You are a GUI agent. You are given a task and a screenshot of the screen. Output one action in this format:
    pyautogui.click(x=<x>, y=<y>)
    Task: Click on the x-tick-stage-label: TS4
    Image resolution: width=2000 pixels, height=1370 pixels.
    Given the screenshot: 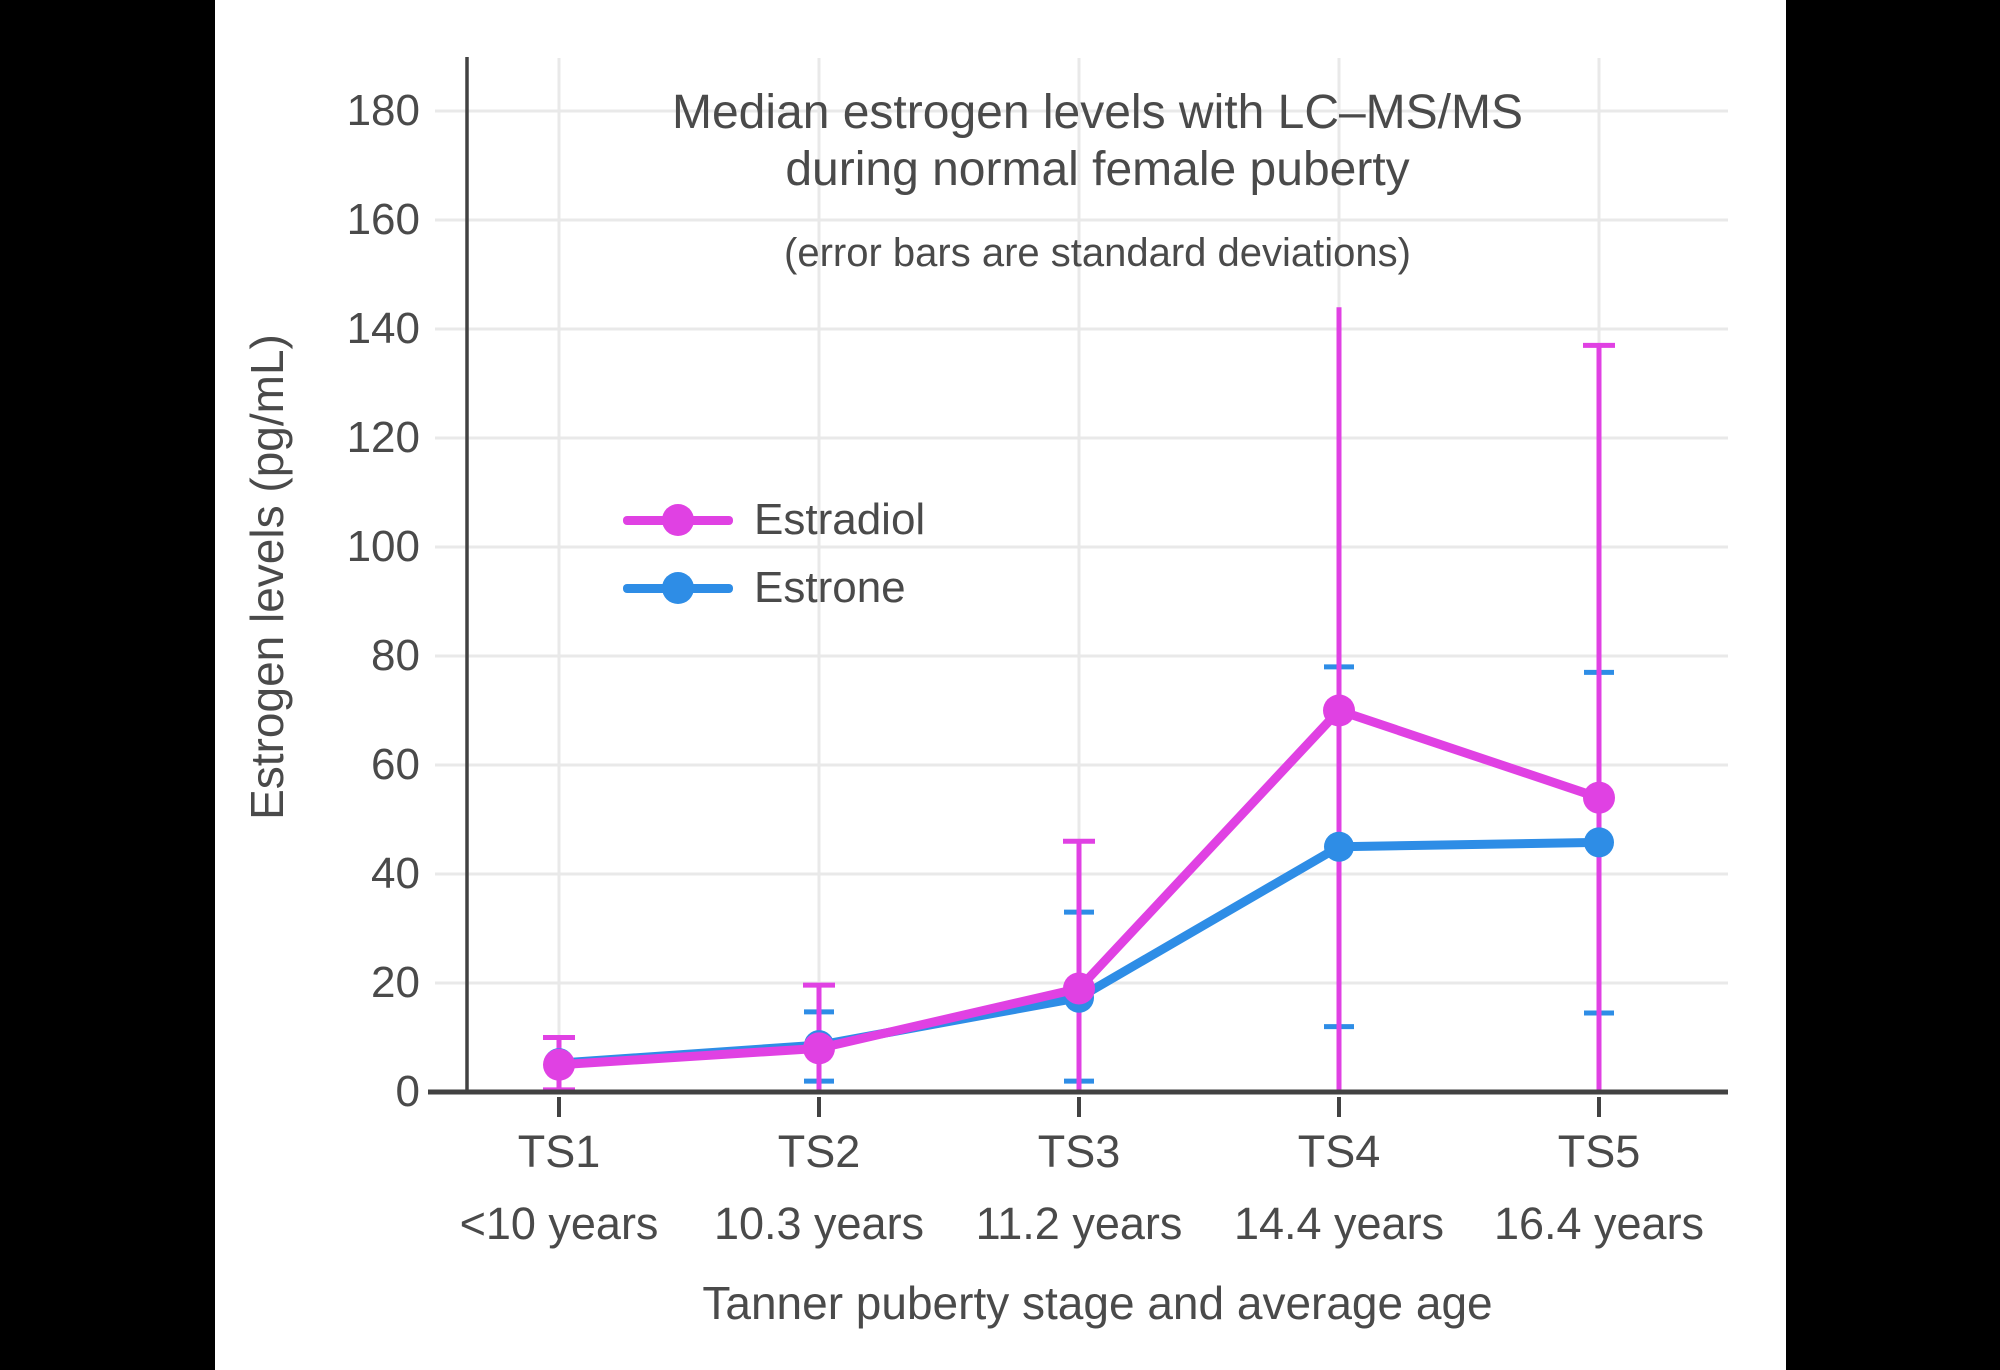 What is the action you would take?
    pyautogui.click(x=1339, y=1151)
    